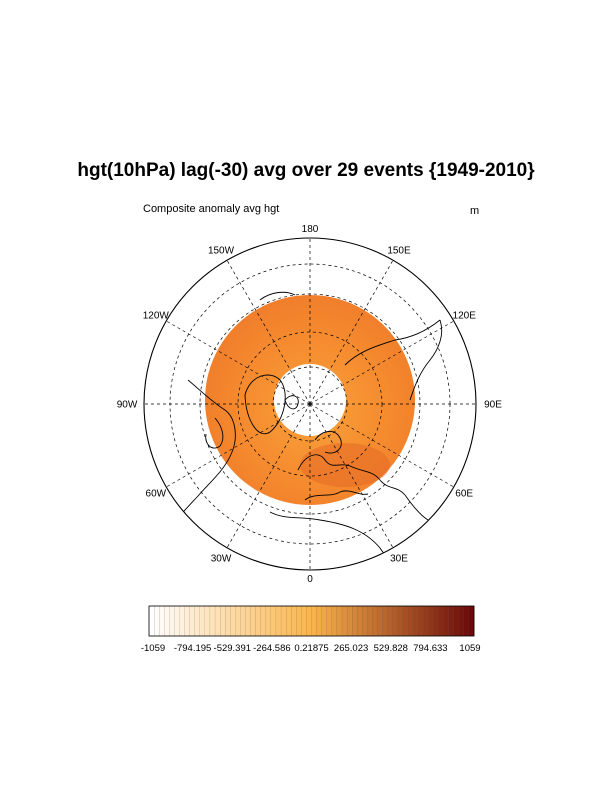 This screenshot has width=612, height=792. I want to click on units-label: m, so click(475, 211).